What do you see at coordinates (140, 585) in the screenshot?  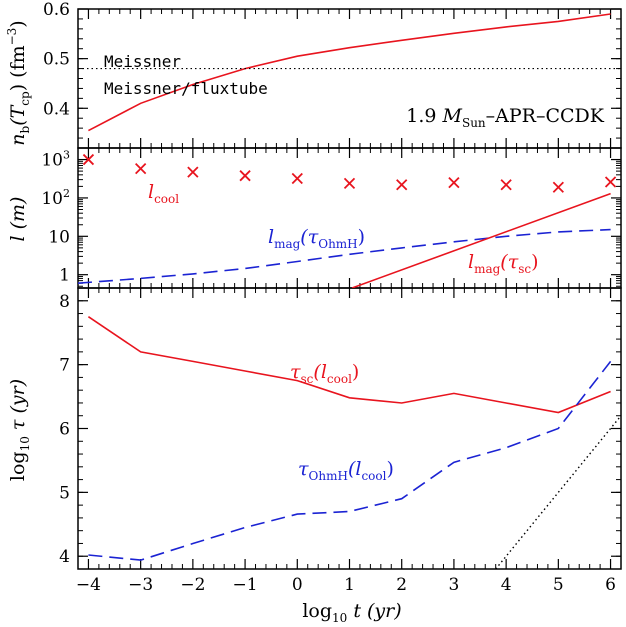 I see `x-tick-label: −3` at bounding box center [140, 585].